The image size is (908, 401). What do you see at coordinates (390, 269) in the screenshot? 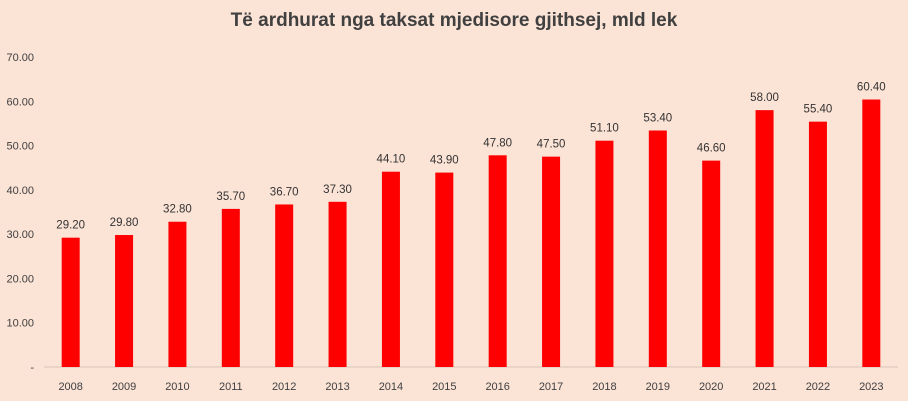
I see `bar-2014` at bounding box center [390, 269].